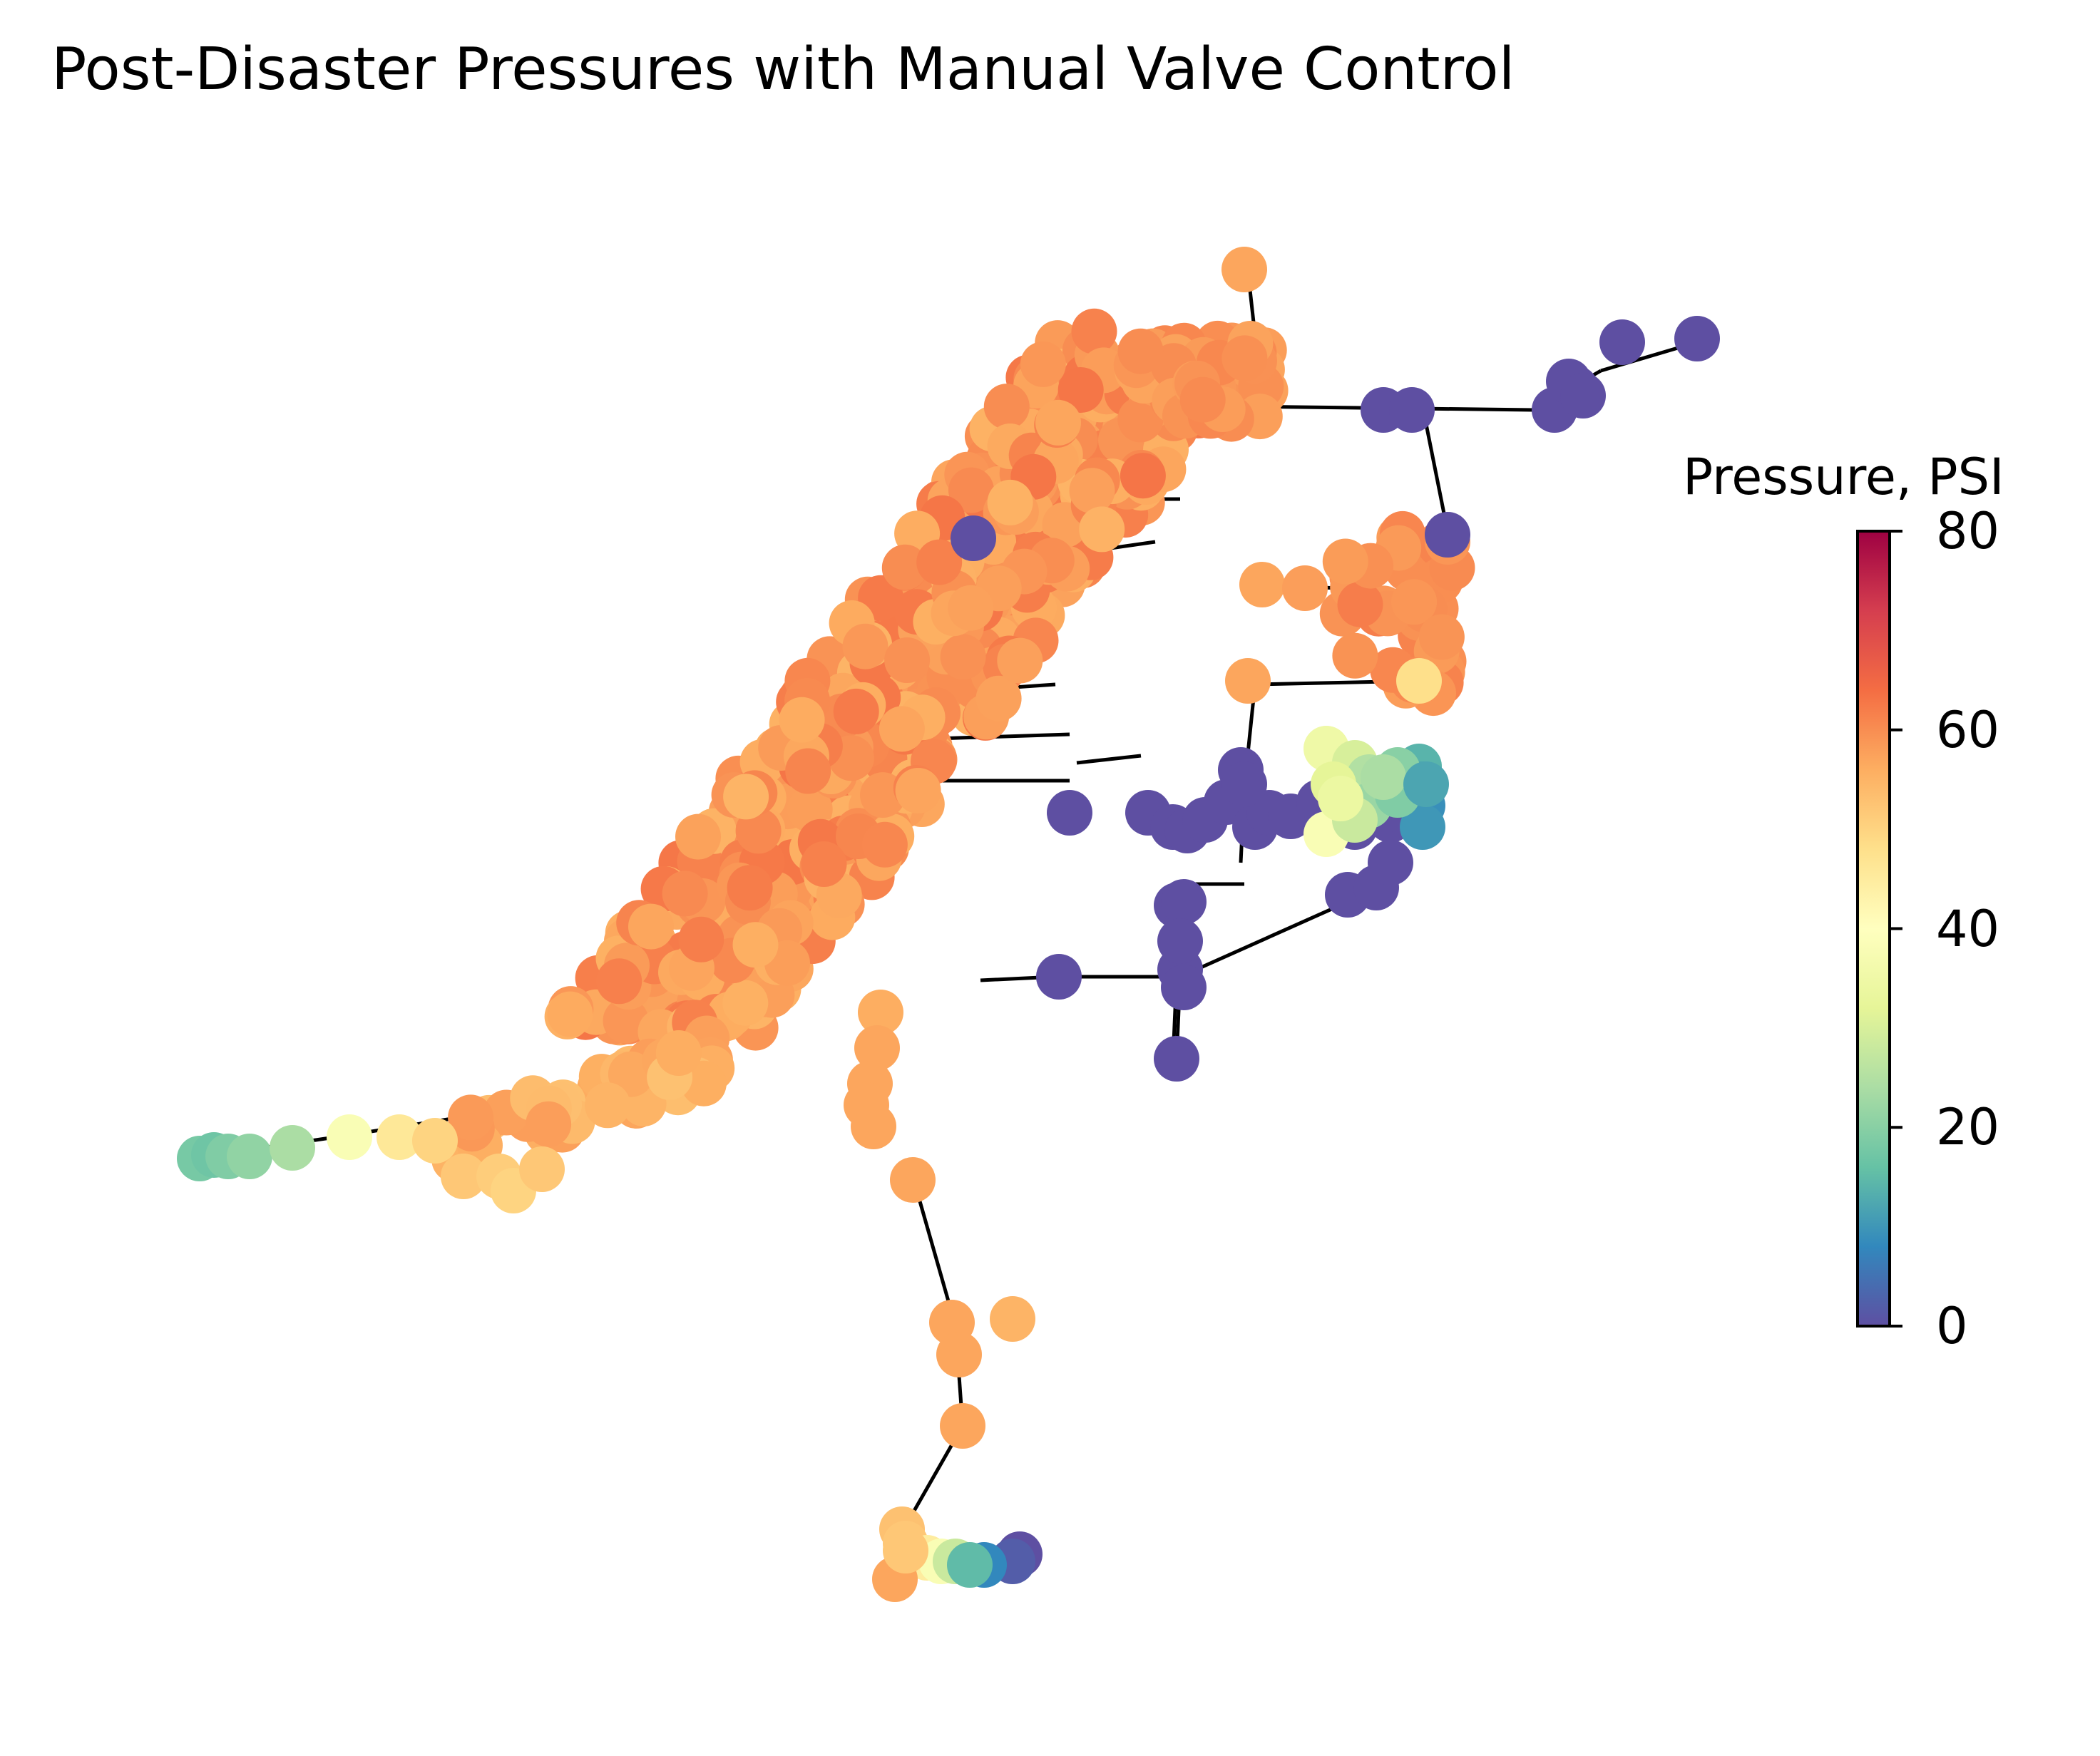 The height and width of the screenshot is (1756, 2100). What do you see at coordinates (1968, 531) in the screenshot?
I see `colorbar-tick-label: 80` at bounding box center [1968, 531].